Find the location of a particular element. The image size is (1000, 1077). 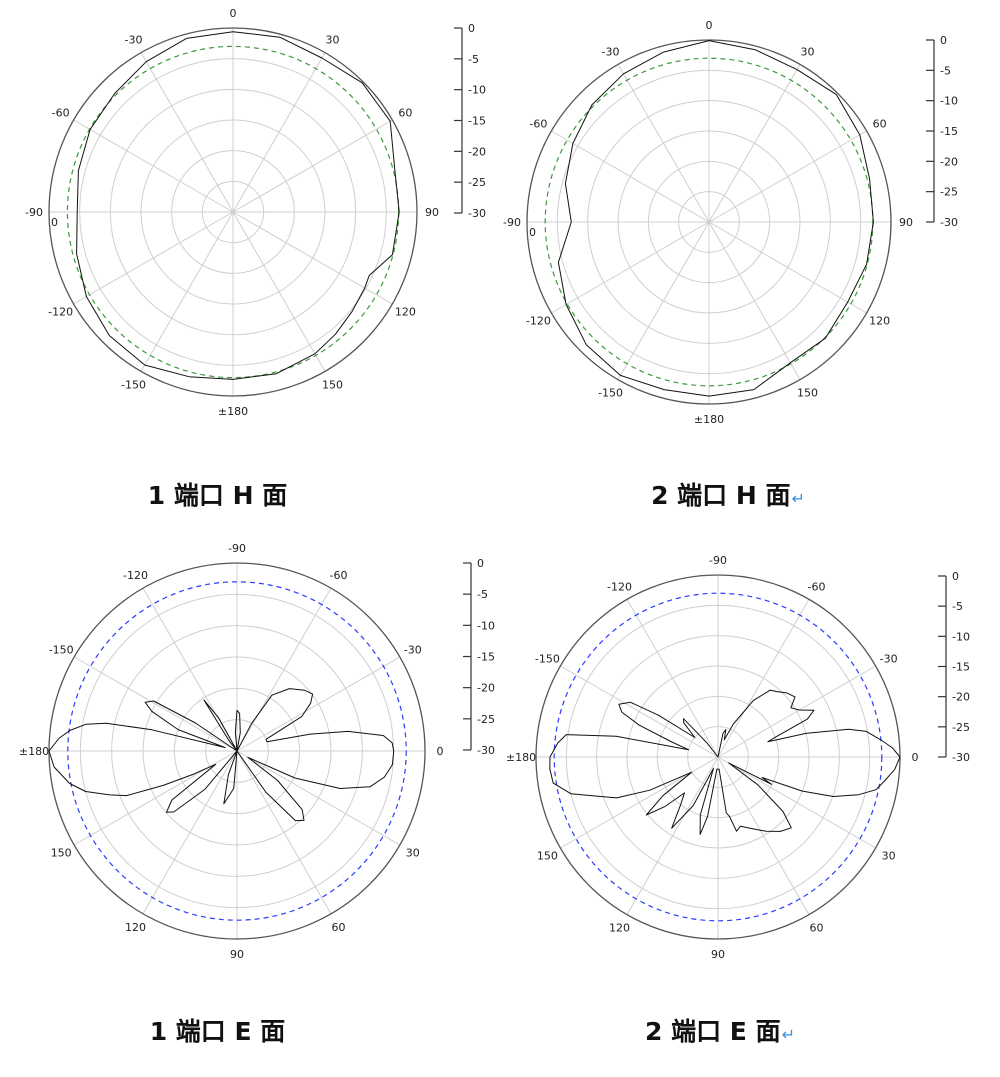

caption-text: 2 端口 H 面 is located at coordinates (721, 495).